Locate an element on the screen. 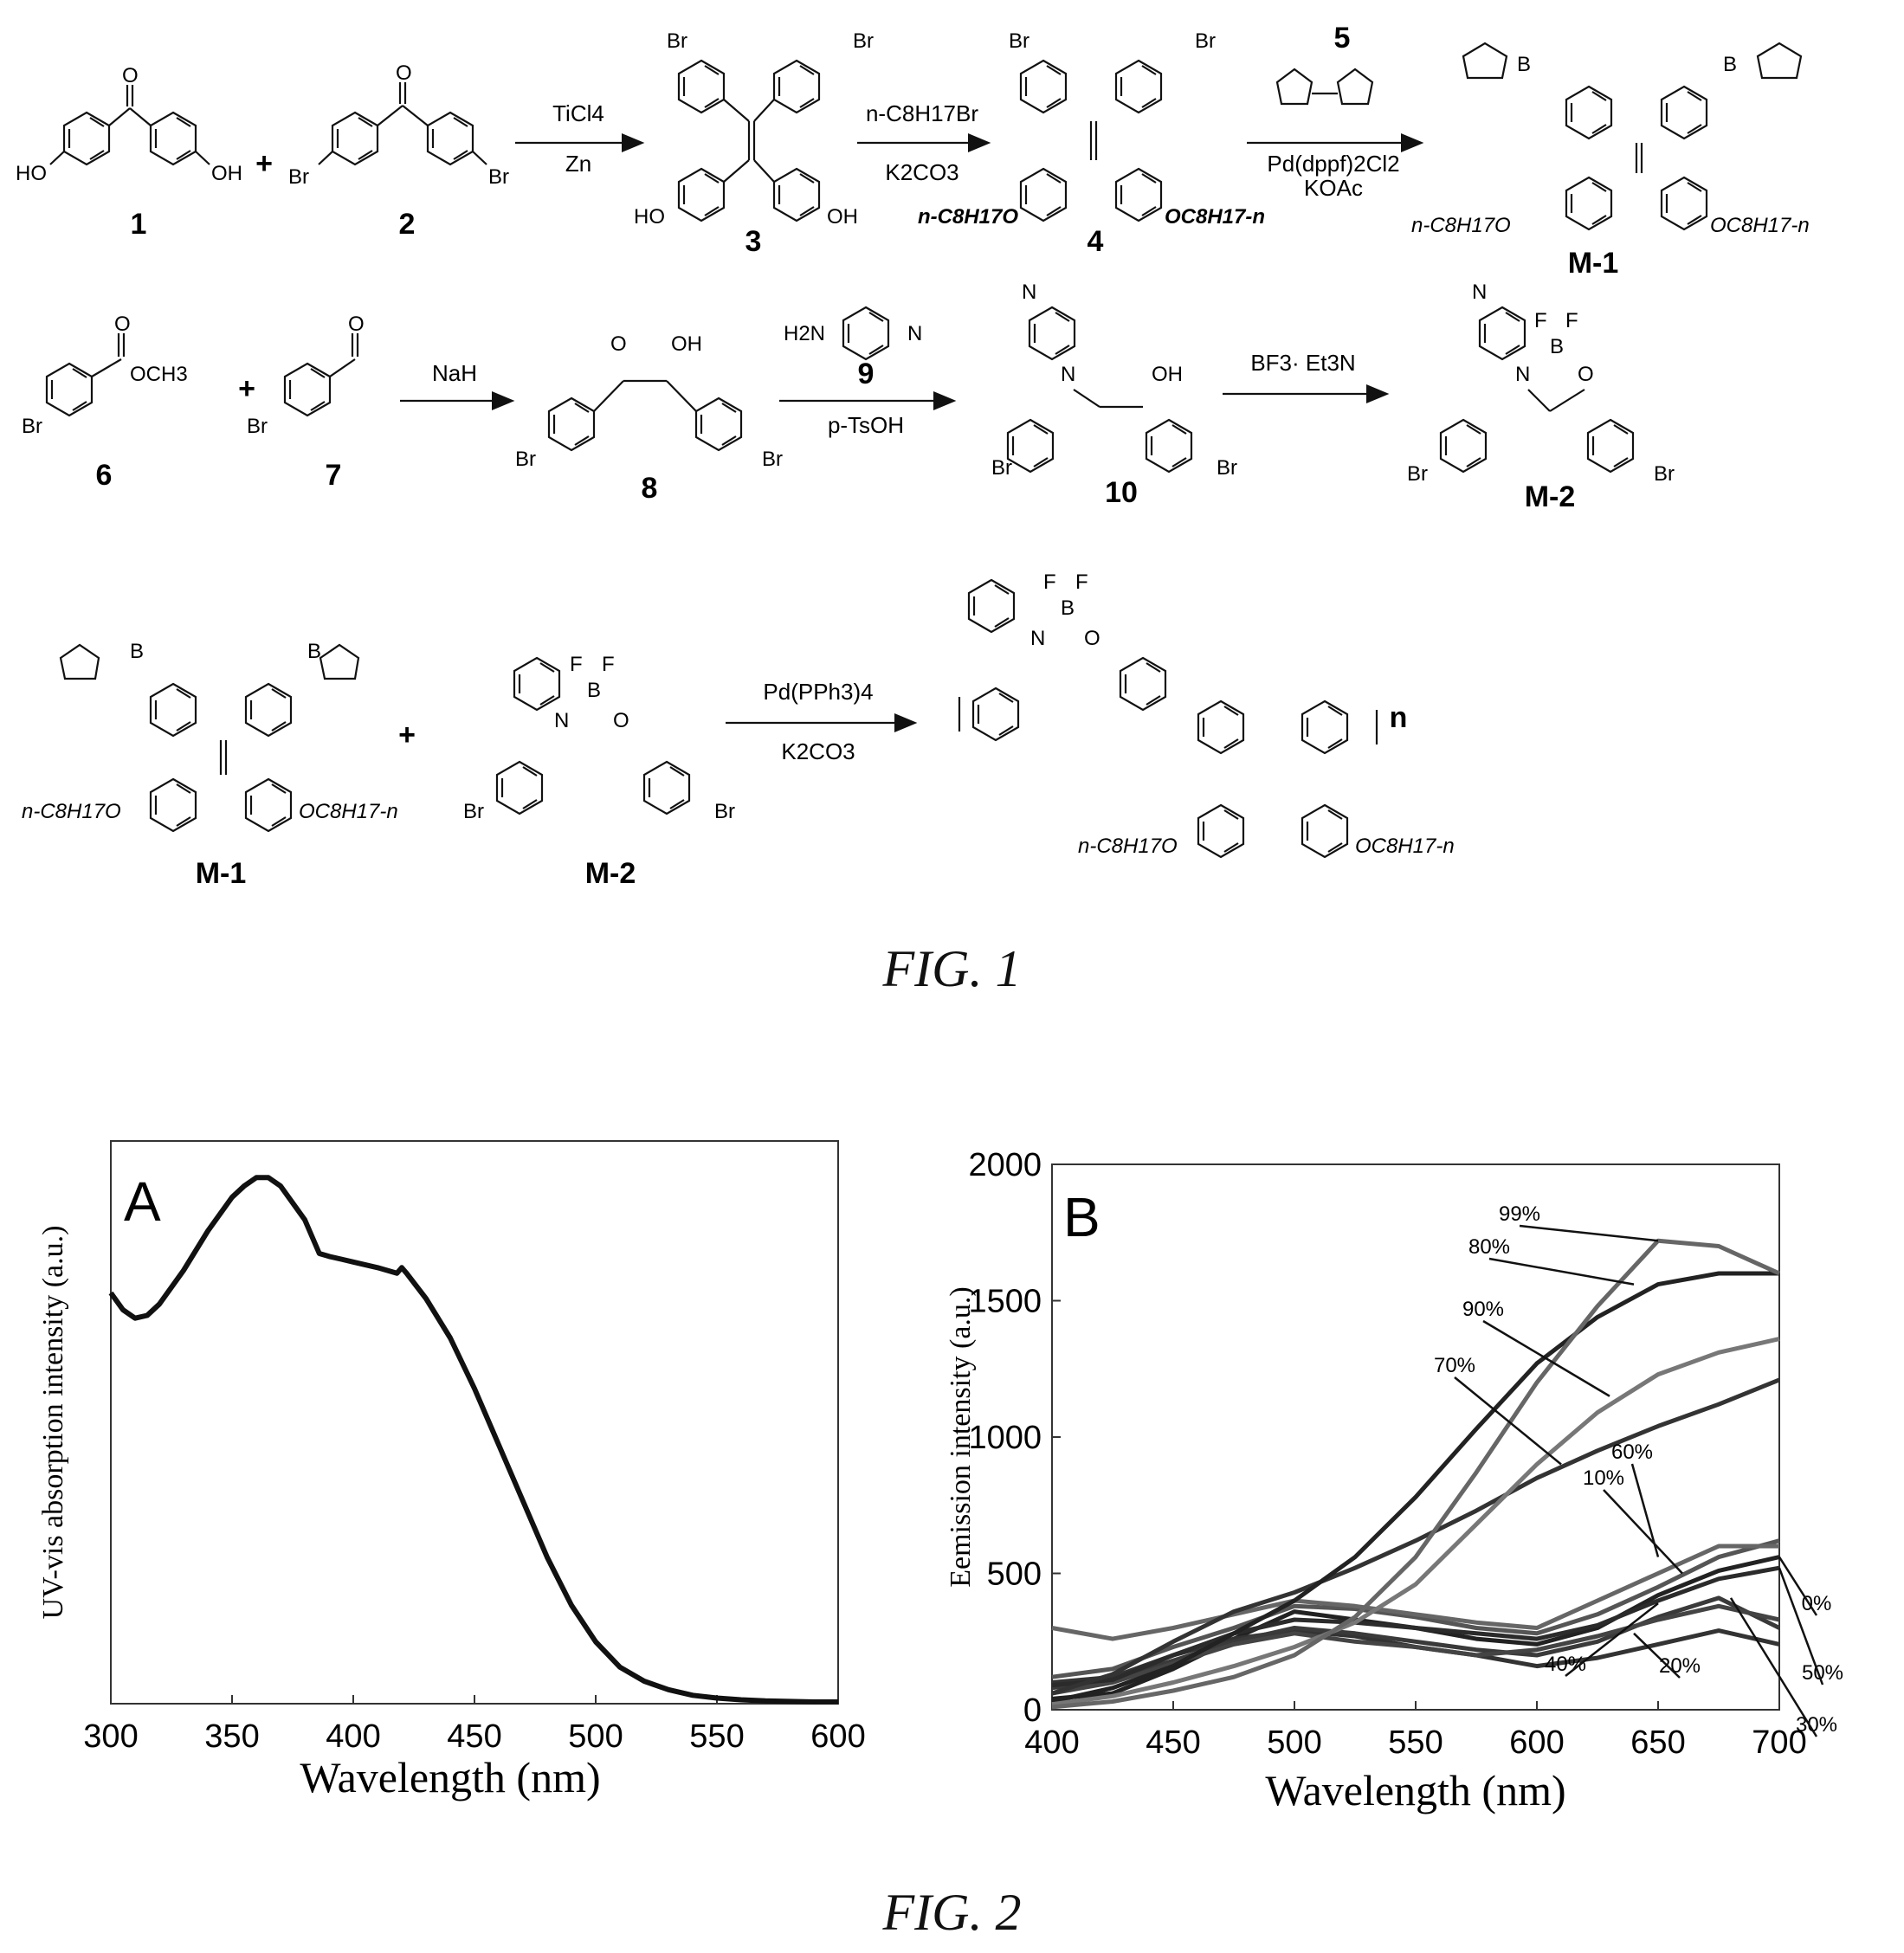 The height and width of the screenshot is (1953, 1904). compound-m1: B B n-C8H17O OC8H17-n M-1 is located at coordinates (1610, 161).